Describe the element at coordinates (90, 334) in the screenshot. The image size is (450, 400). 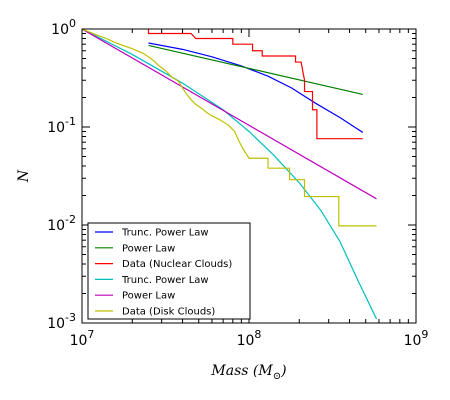
I see `x-tick-exponent: 7` at that location.